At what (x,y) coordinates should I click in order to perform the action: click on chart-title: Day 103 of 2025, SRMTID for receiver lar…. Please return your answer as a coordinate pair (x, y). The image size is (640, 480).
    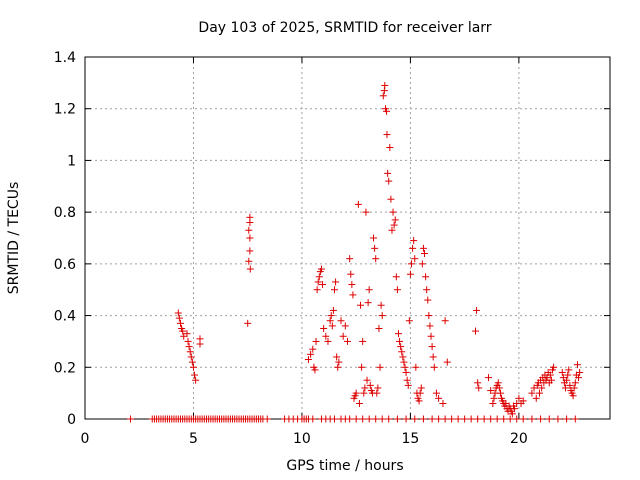
    Looking at the image, I should click on (344, 28).